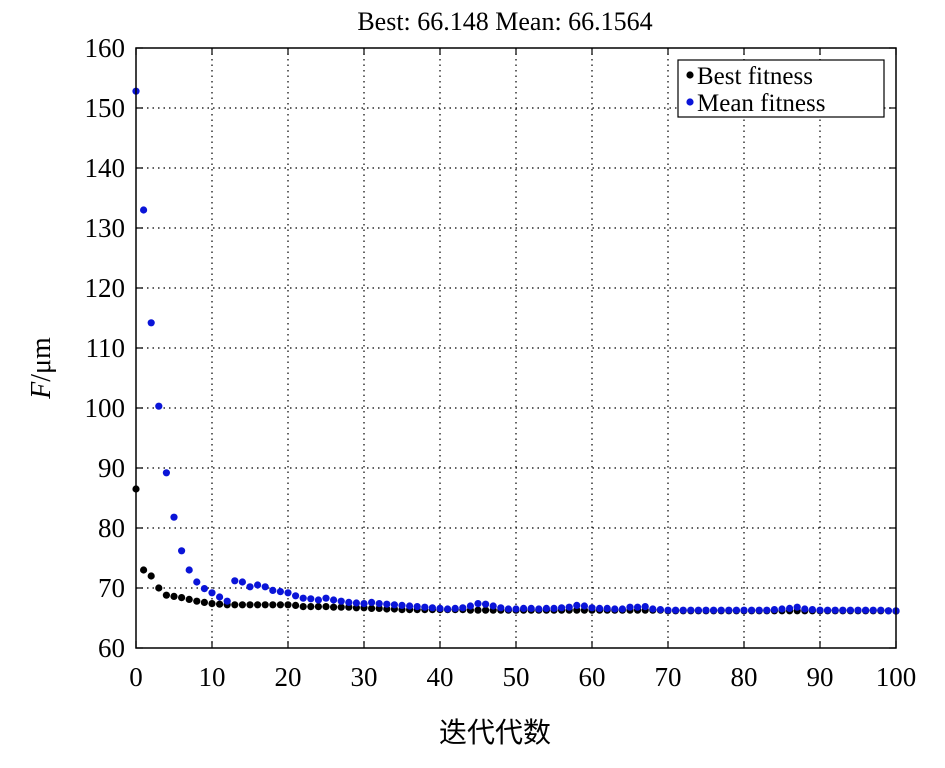  What do you see at coordinates (504, 21) in the screenshot?
I see `chart-title: Best: 66.148 Mean: 66.1564` at bounding box center [504, 21].